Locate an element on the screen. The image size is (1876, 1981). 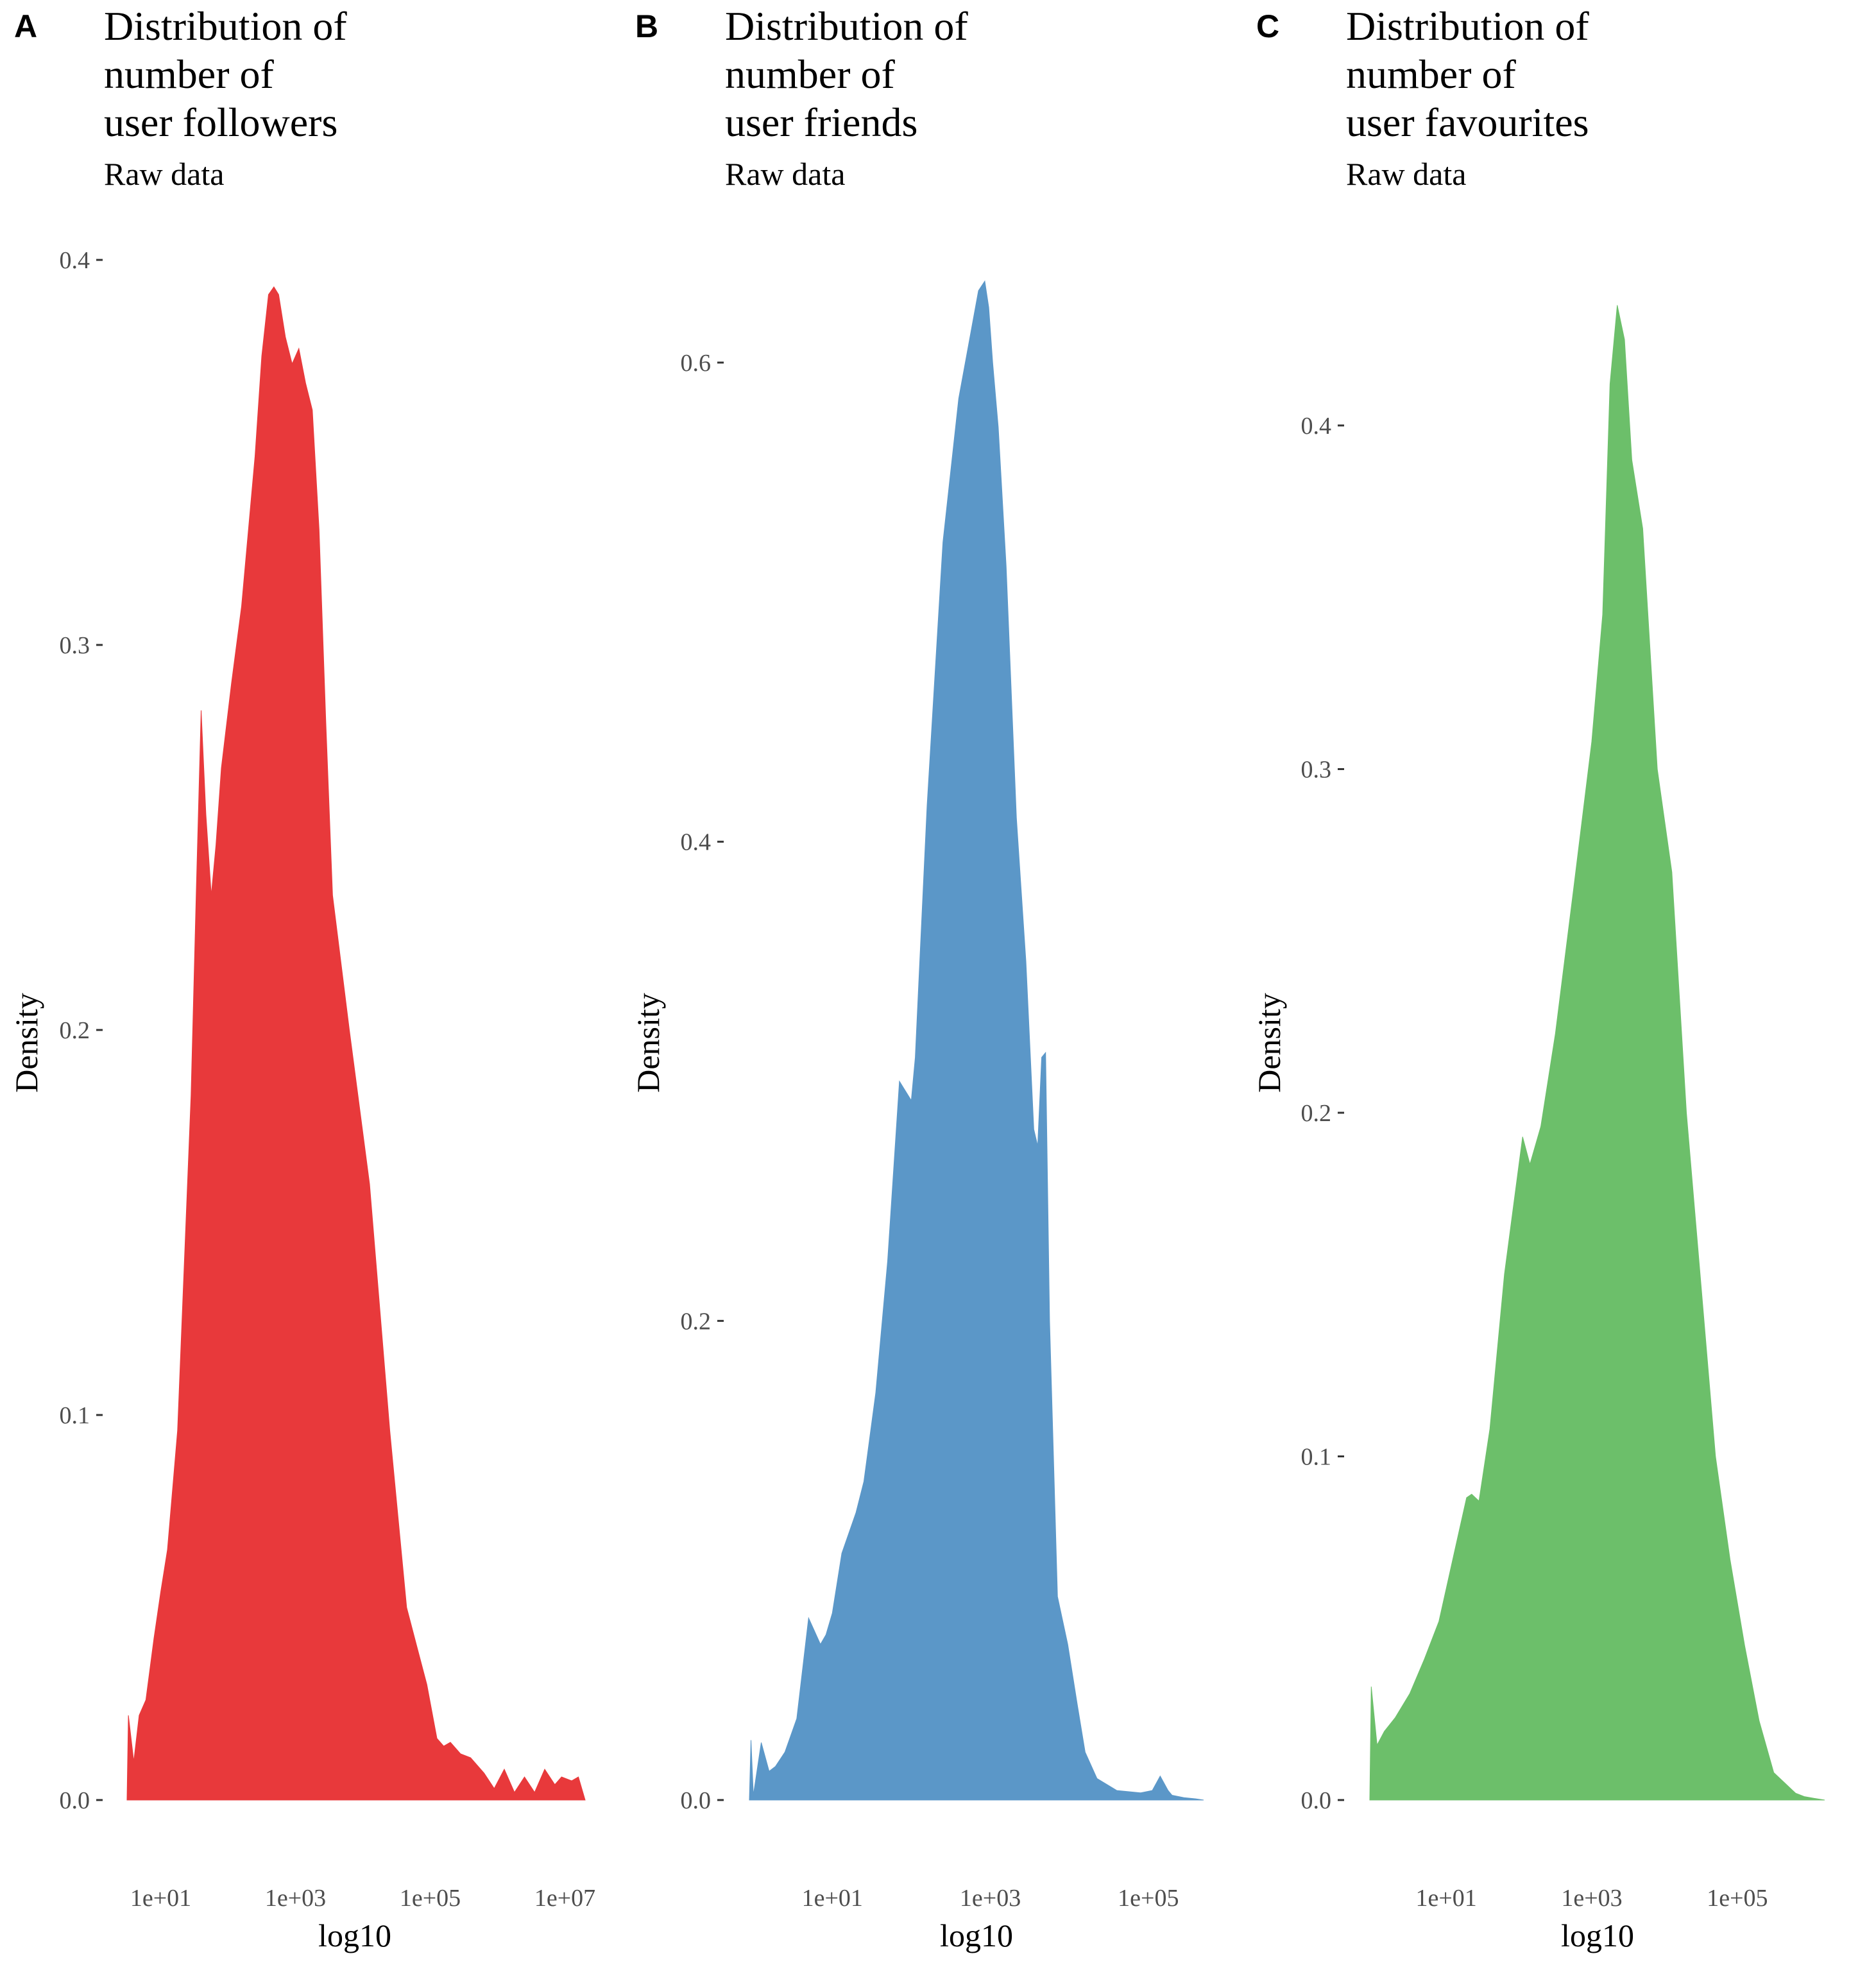
panel-a-subtitle: Raw data is located at coordinates (164, 174).